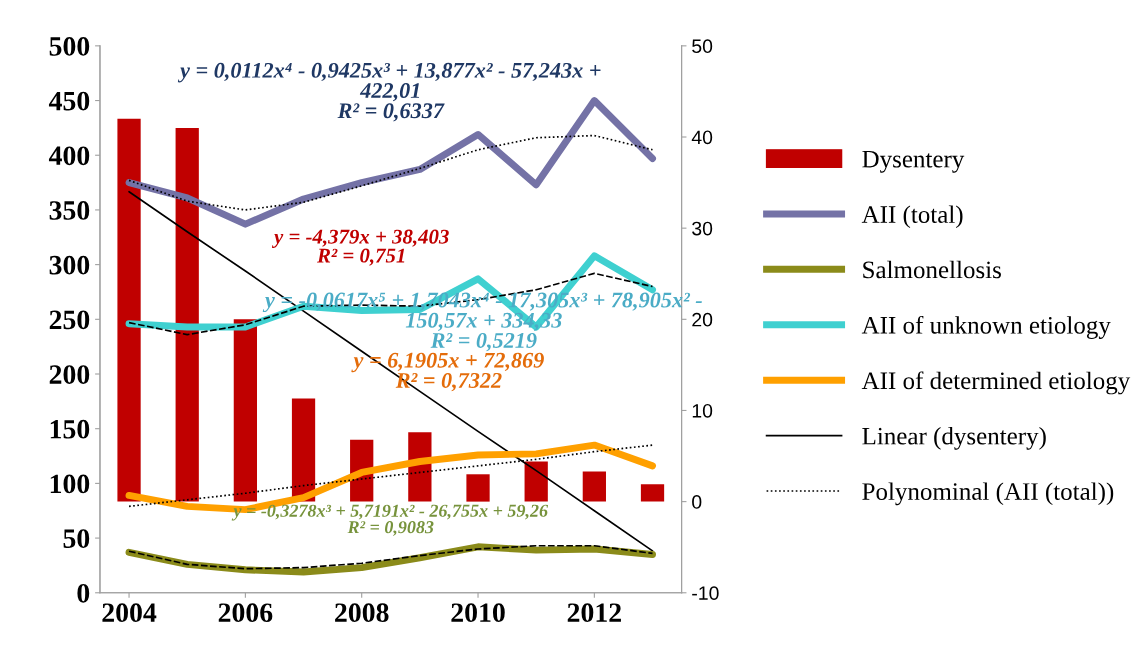 This screenshot has width=1136, height=655. Describe the element at coordinates (478, 613) in the screenshot. I see `x-tick-label: 2010` at that location.